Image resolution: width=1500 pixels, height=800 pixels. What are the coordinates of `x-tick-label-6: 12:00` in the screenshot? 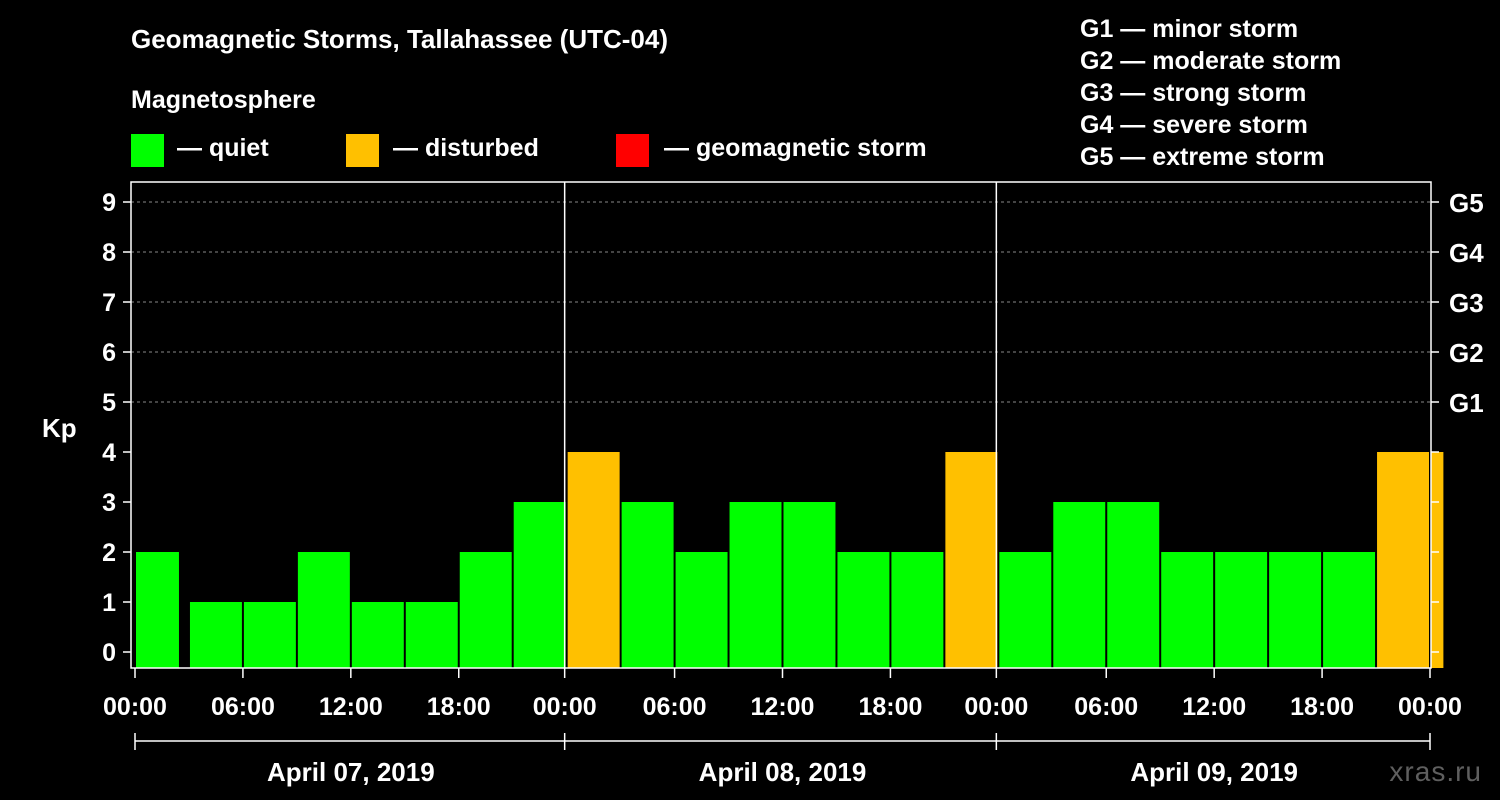 It's located at (783, 707).